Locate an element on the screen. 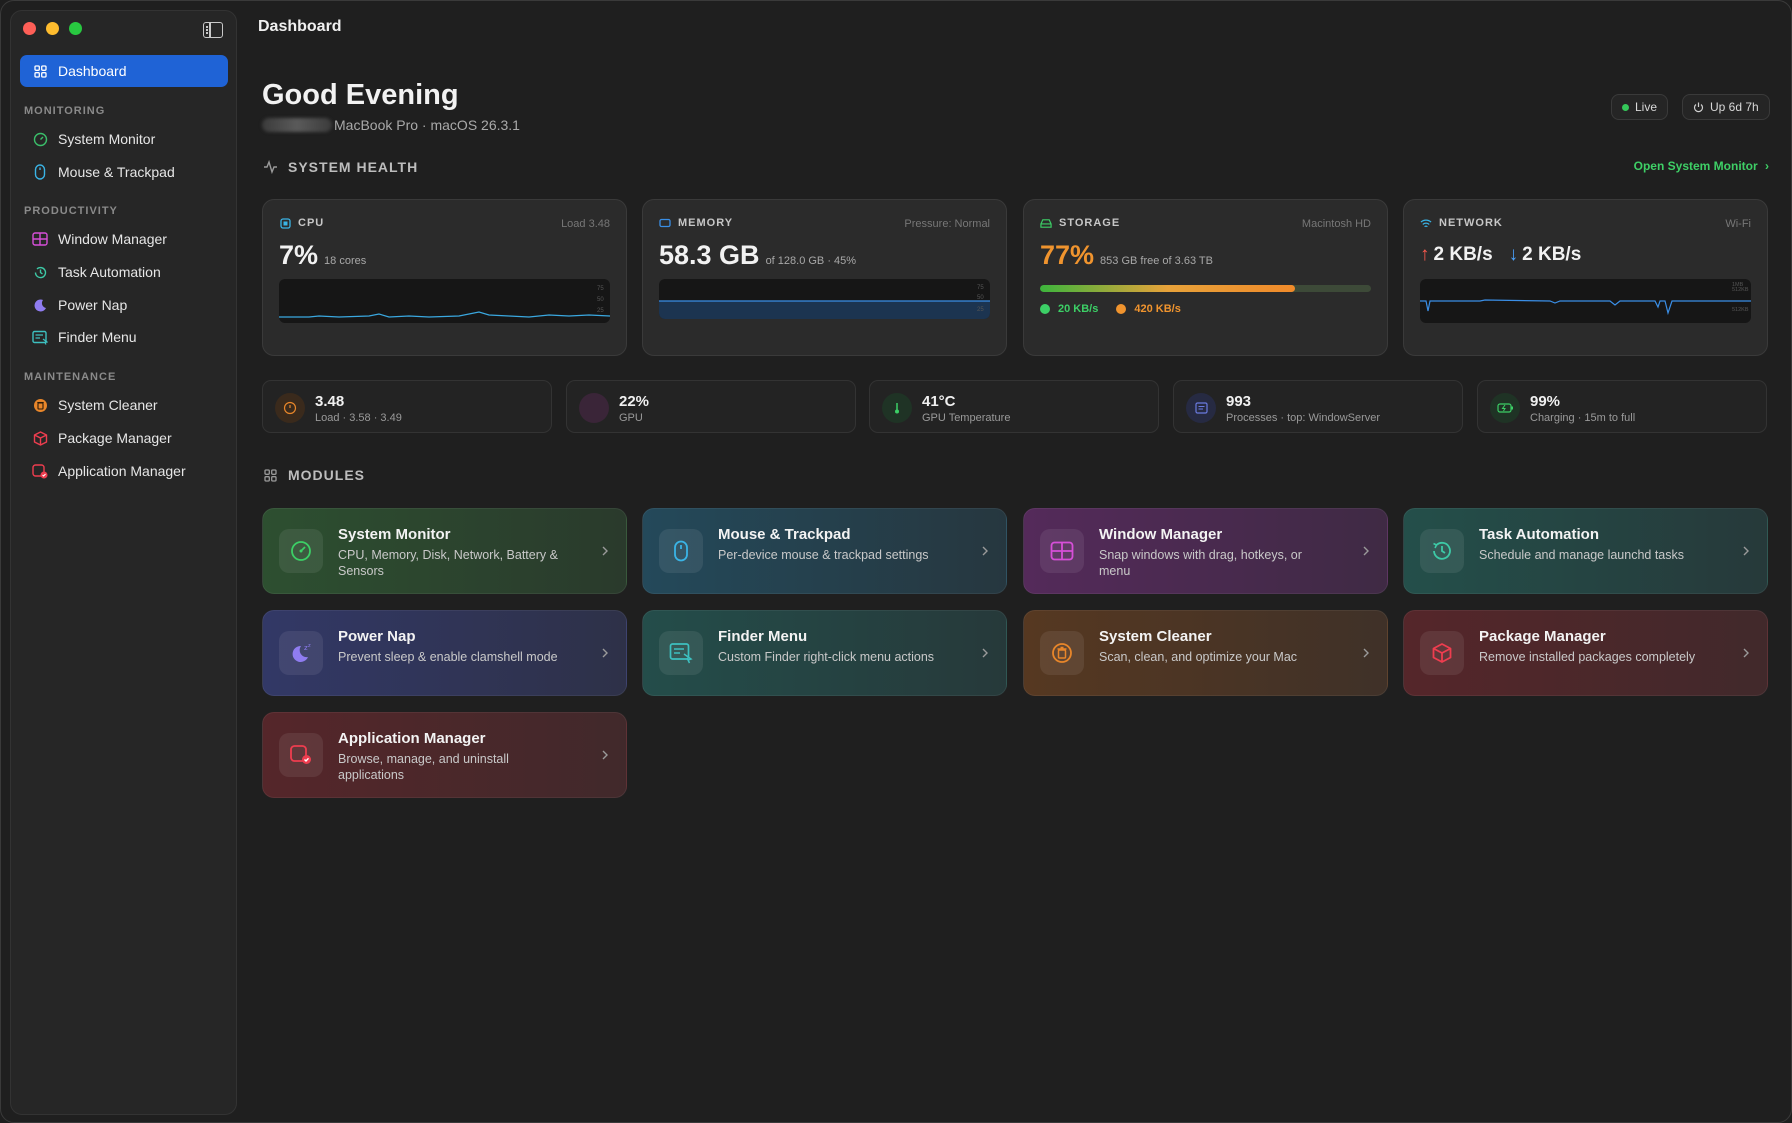 The height and width of the screenshot is (1123, 1792). disk-io: 20 KB/s 420 KB/s is located at coordinates (1110, 309).